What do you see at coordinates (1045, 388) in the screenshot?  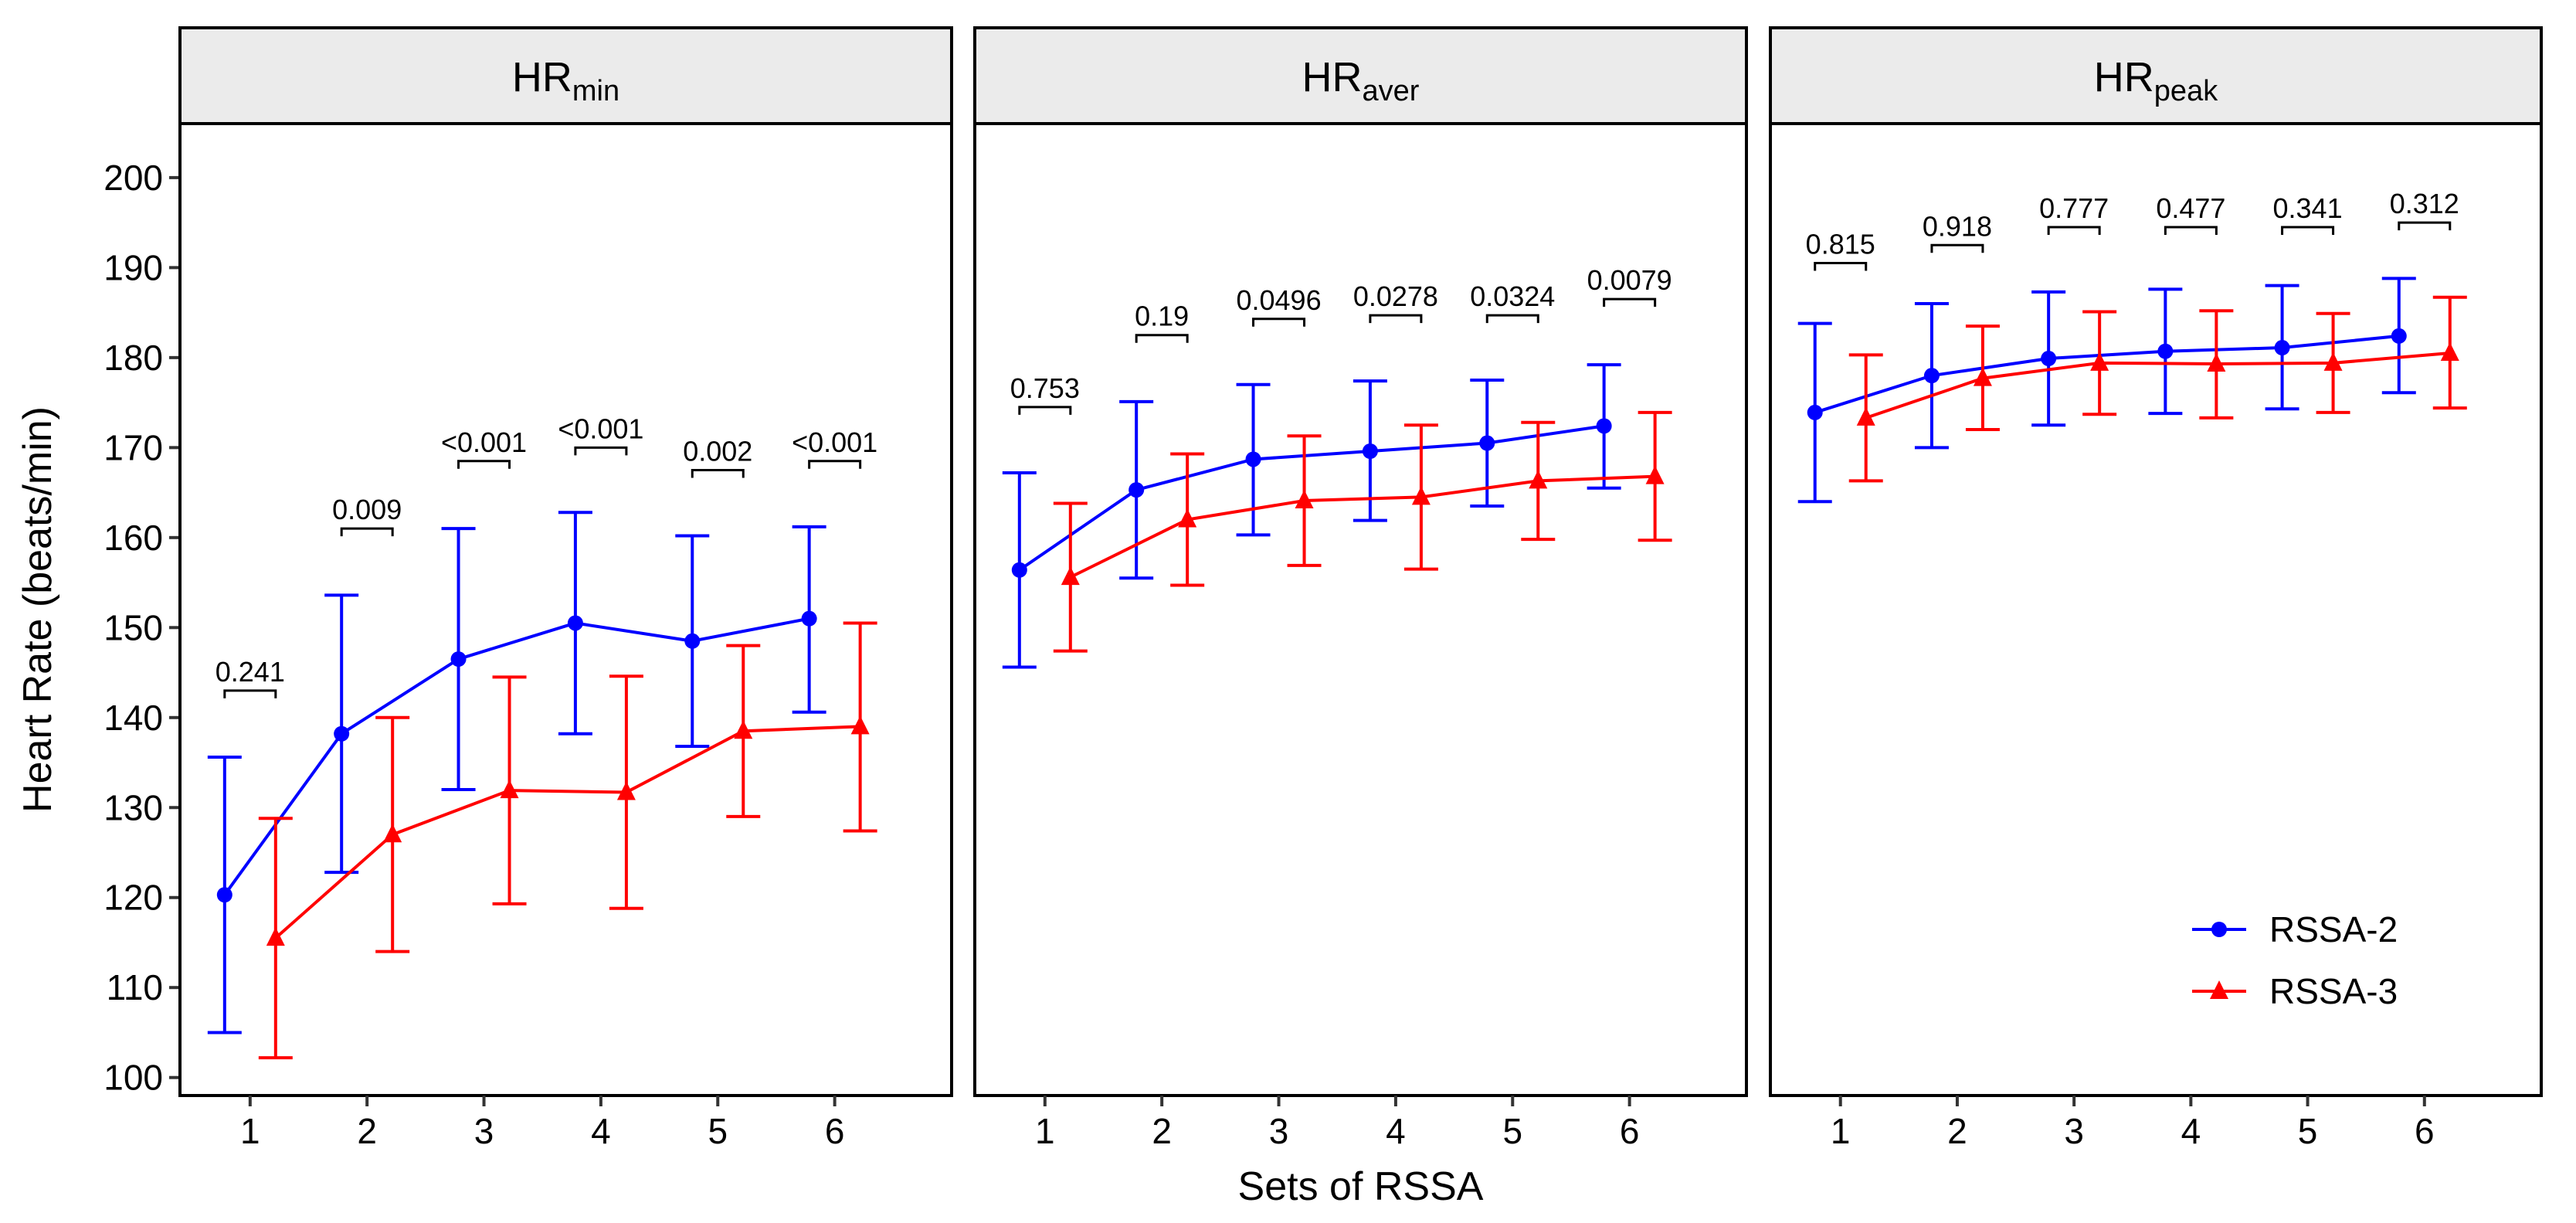 I see `p-value-label: 0.753` at bounding box center [1045, 388].